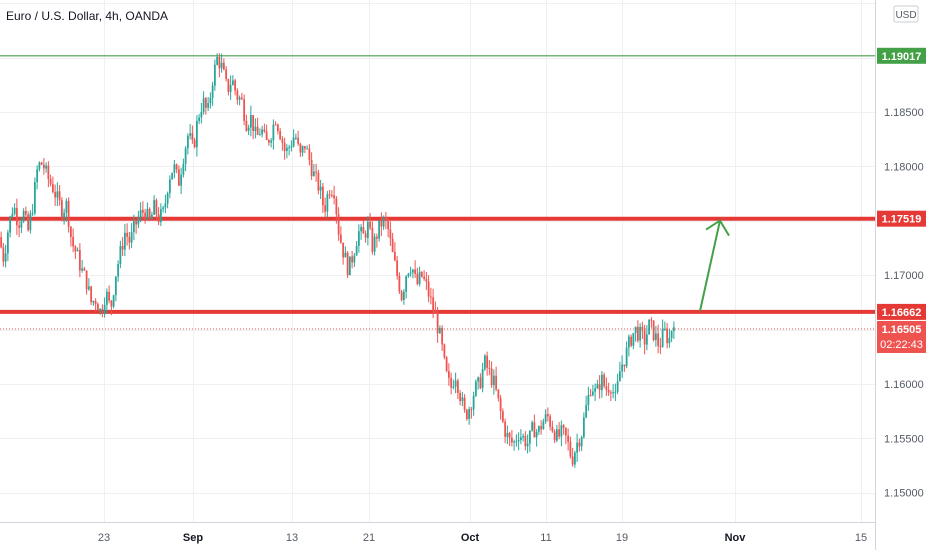 The image size is (932, 550). What do you see at coordinates (710, 266) in the screenshot?
I see `projection-arrow-shaft` at bounding box center [710, 266].